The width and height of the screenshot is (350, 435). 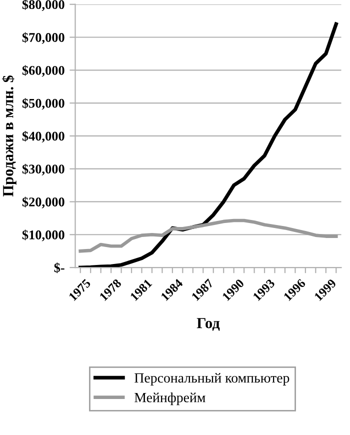 What do you see at coordinates (43, 38) in the screenshot?
I see `y-tick-label: $70,000` at bounding box center [43, 38].